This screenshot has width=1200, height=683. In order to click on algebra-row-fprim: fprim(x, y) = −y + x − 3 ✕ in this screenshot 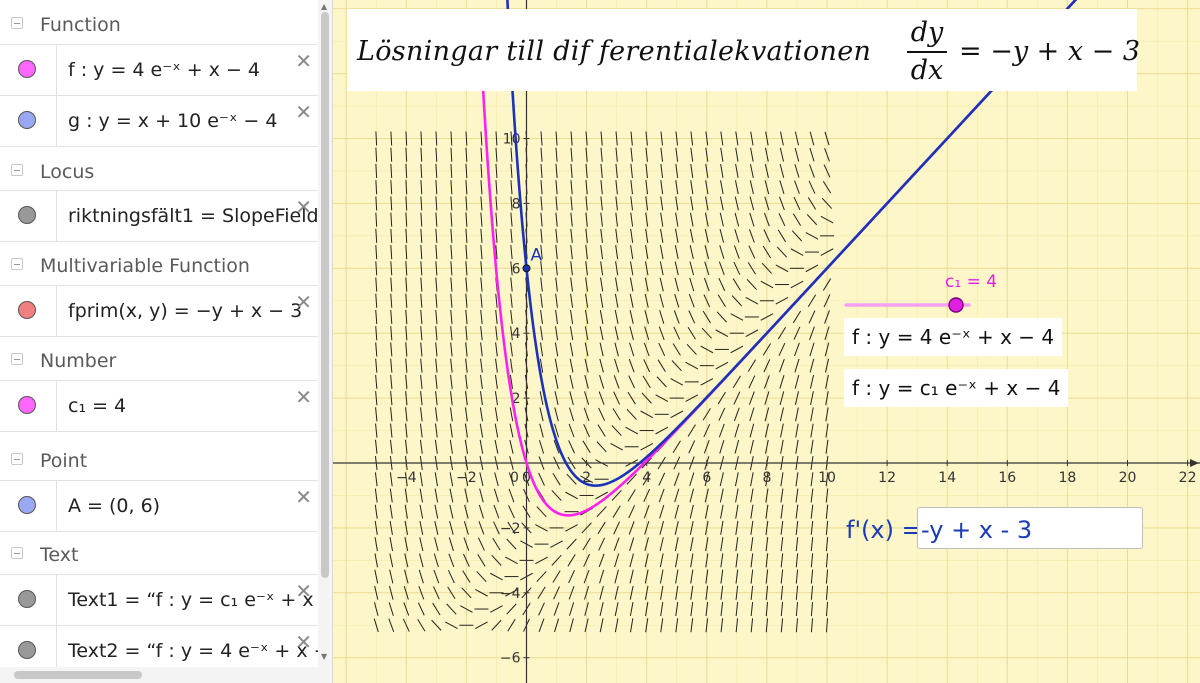, I will do `click(159, 311)`.